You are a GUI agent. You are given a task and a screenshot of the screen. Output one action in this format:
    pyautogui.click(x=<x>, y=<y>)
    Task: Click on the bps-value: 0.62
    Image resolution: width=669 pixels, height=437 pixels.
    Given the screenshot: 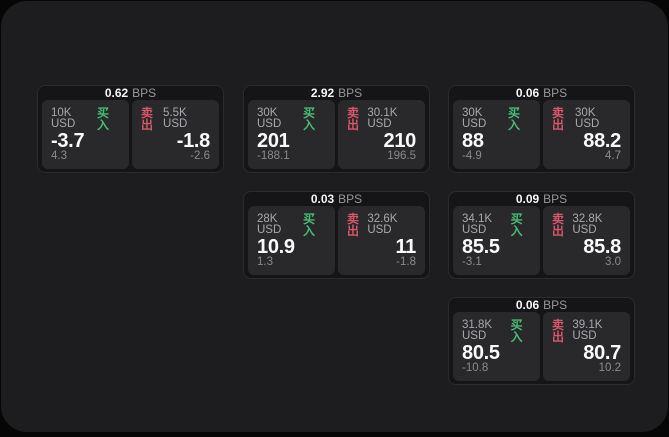 What is the action you would take?
    pyautogui.click(x=116, y=93)
    